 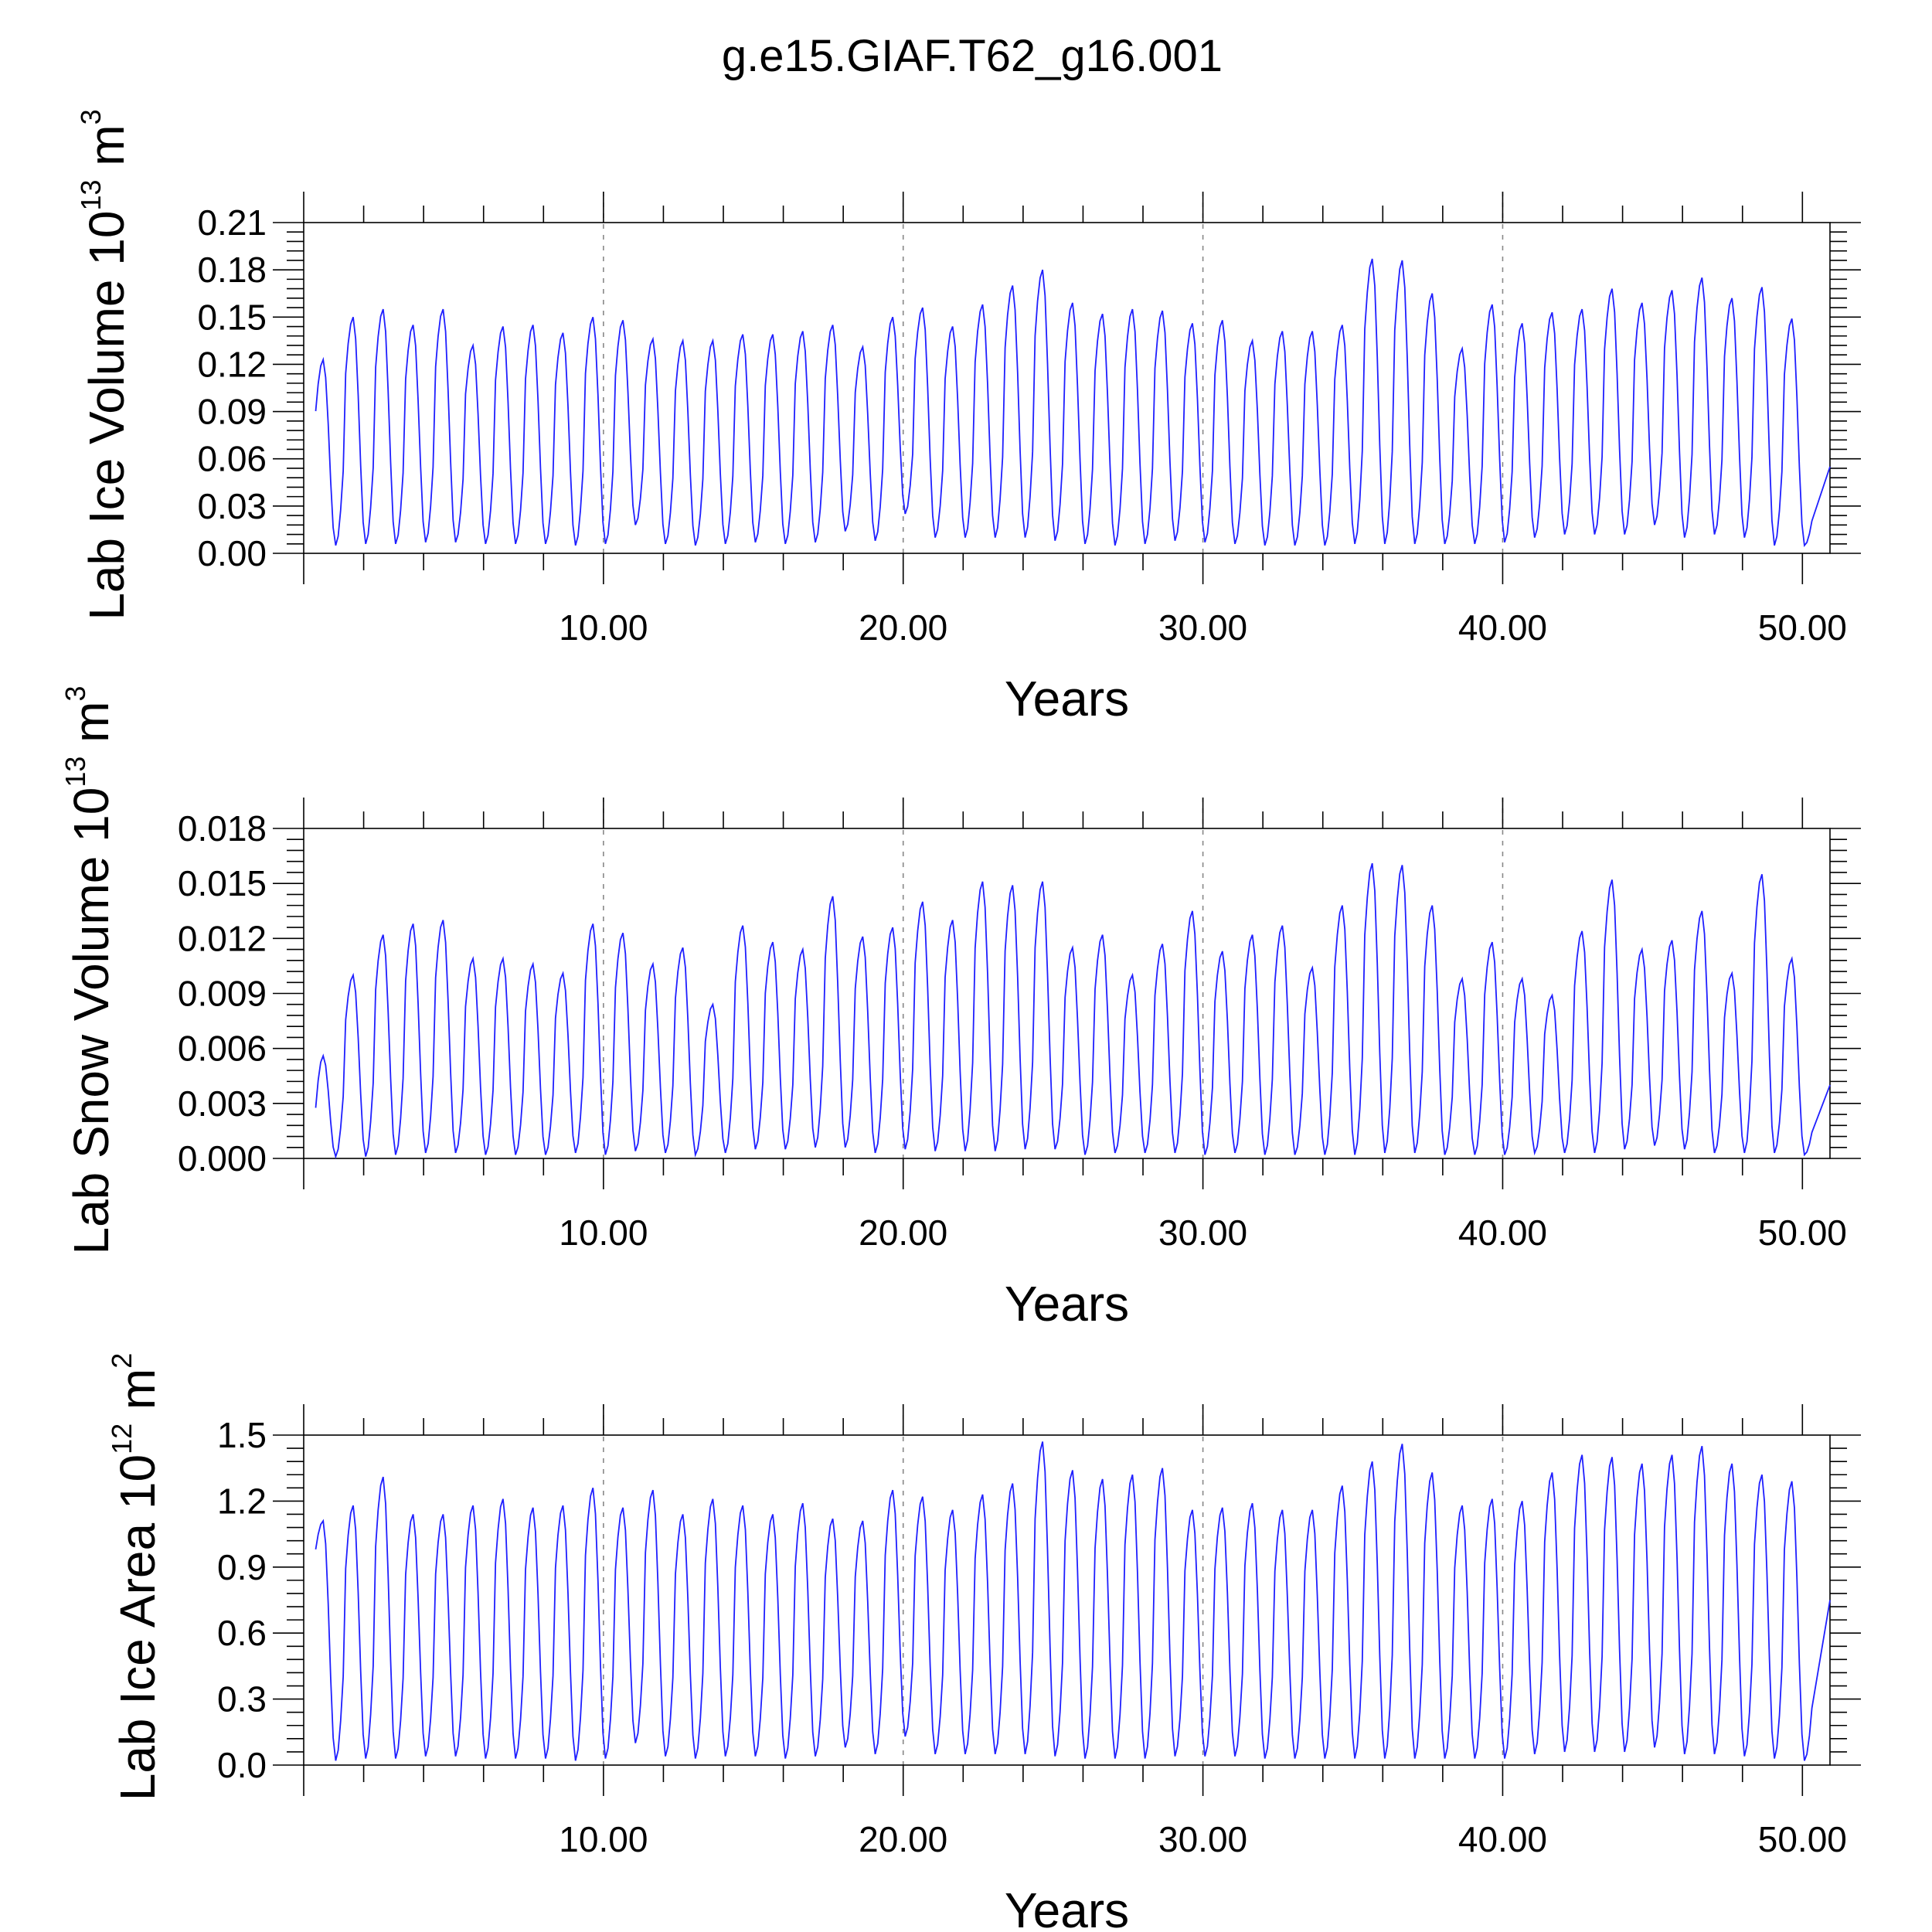 What do you see at coordinates (104, 365) in the screenshot?
I see `y-axis-label: Lab Ice Volume 1013 m3` at bounding box center [104, 365].